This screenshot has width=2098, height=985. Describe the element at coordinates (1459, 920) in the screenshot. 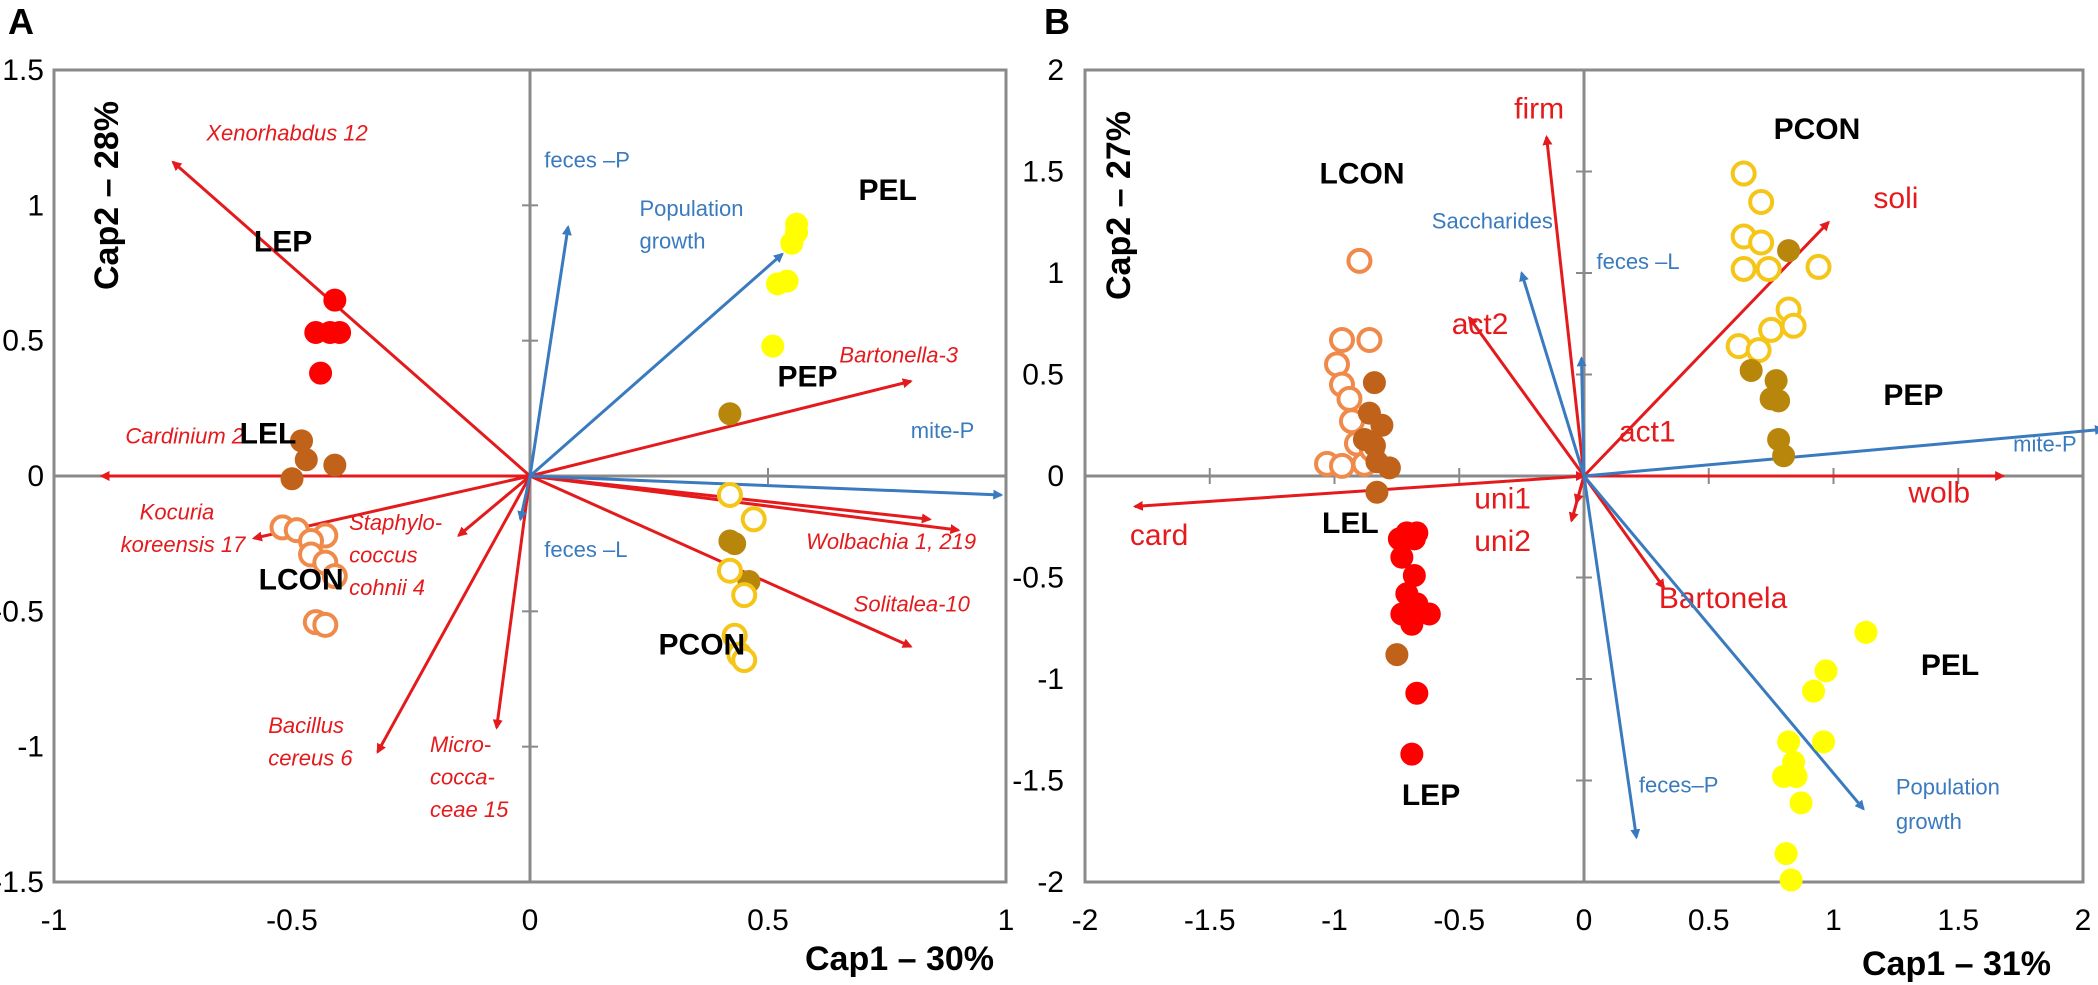

I see `panel-b-xtick-label: -0.5` at that location.